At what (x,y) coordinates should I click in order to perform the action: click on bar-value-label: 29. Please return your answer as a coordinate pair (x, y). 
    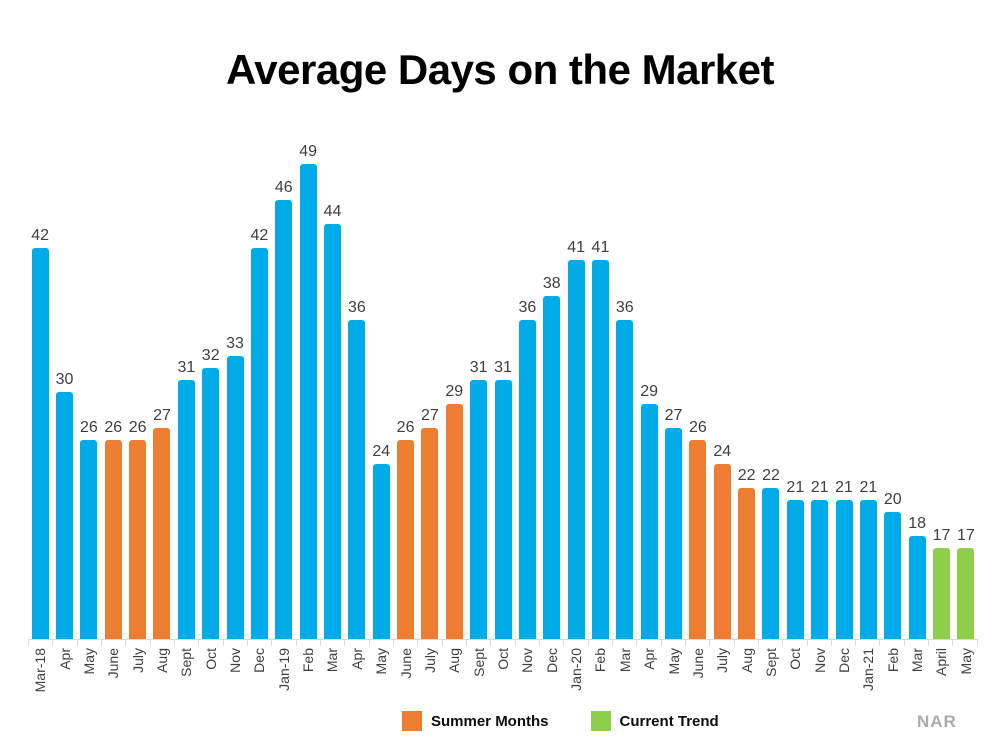
    Looking at the image, I should click on (454, 391).